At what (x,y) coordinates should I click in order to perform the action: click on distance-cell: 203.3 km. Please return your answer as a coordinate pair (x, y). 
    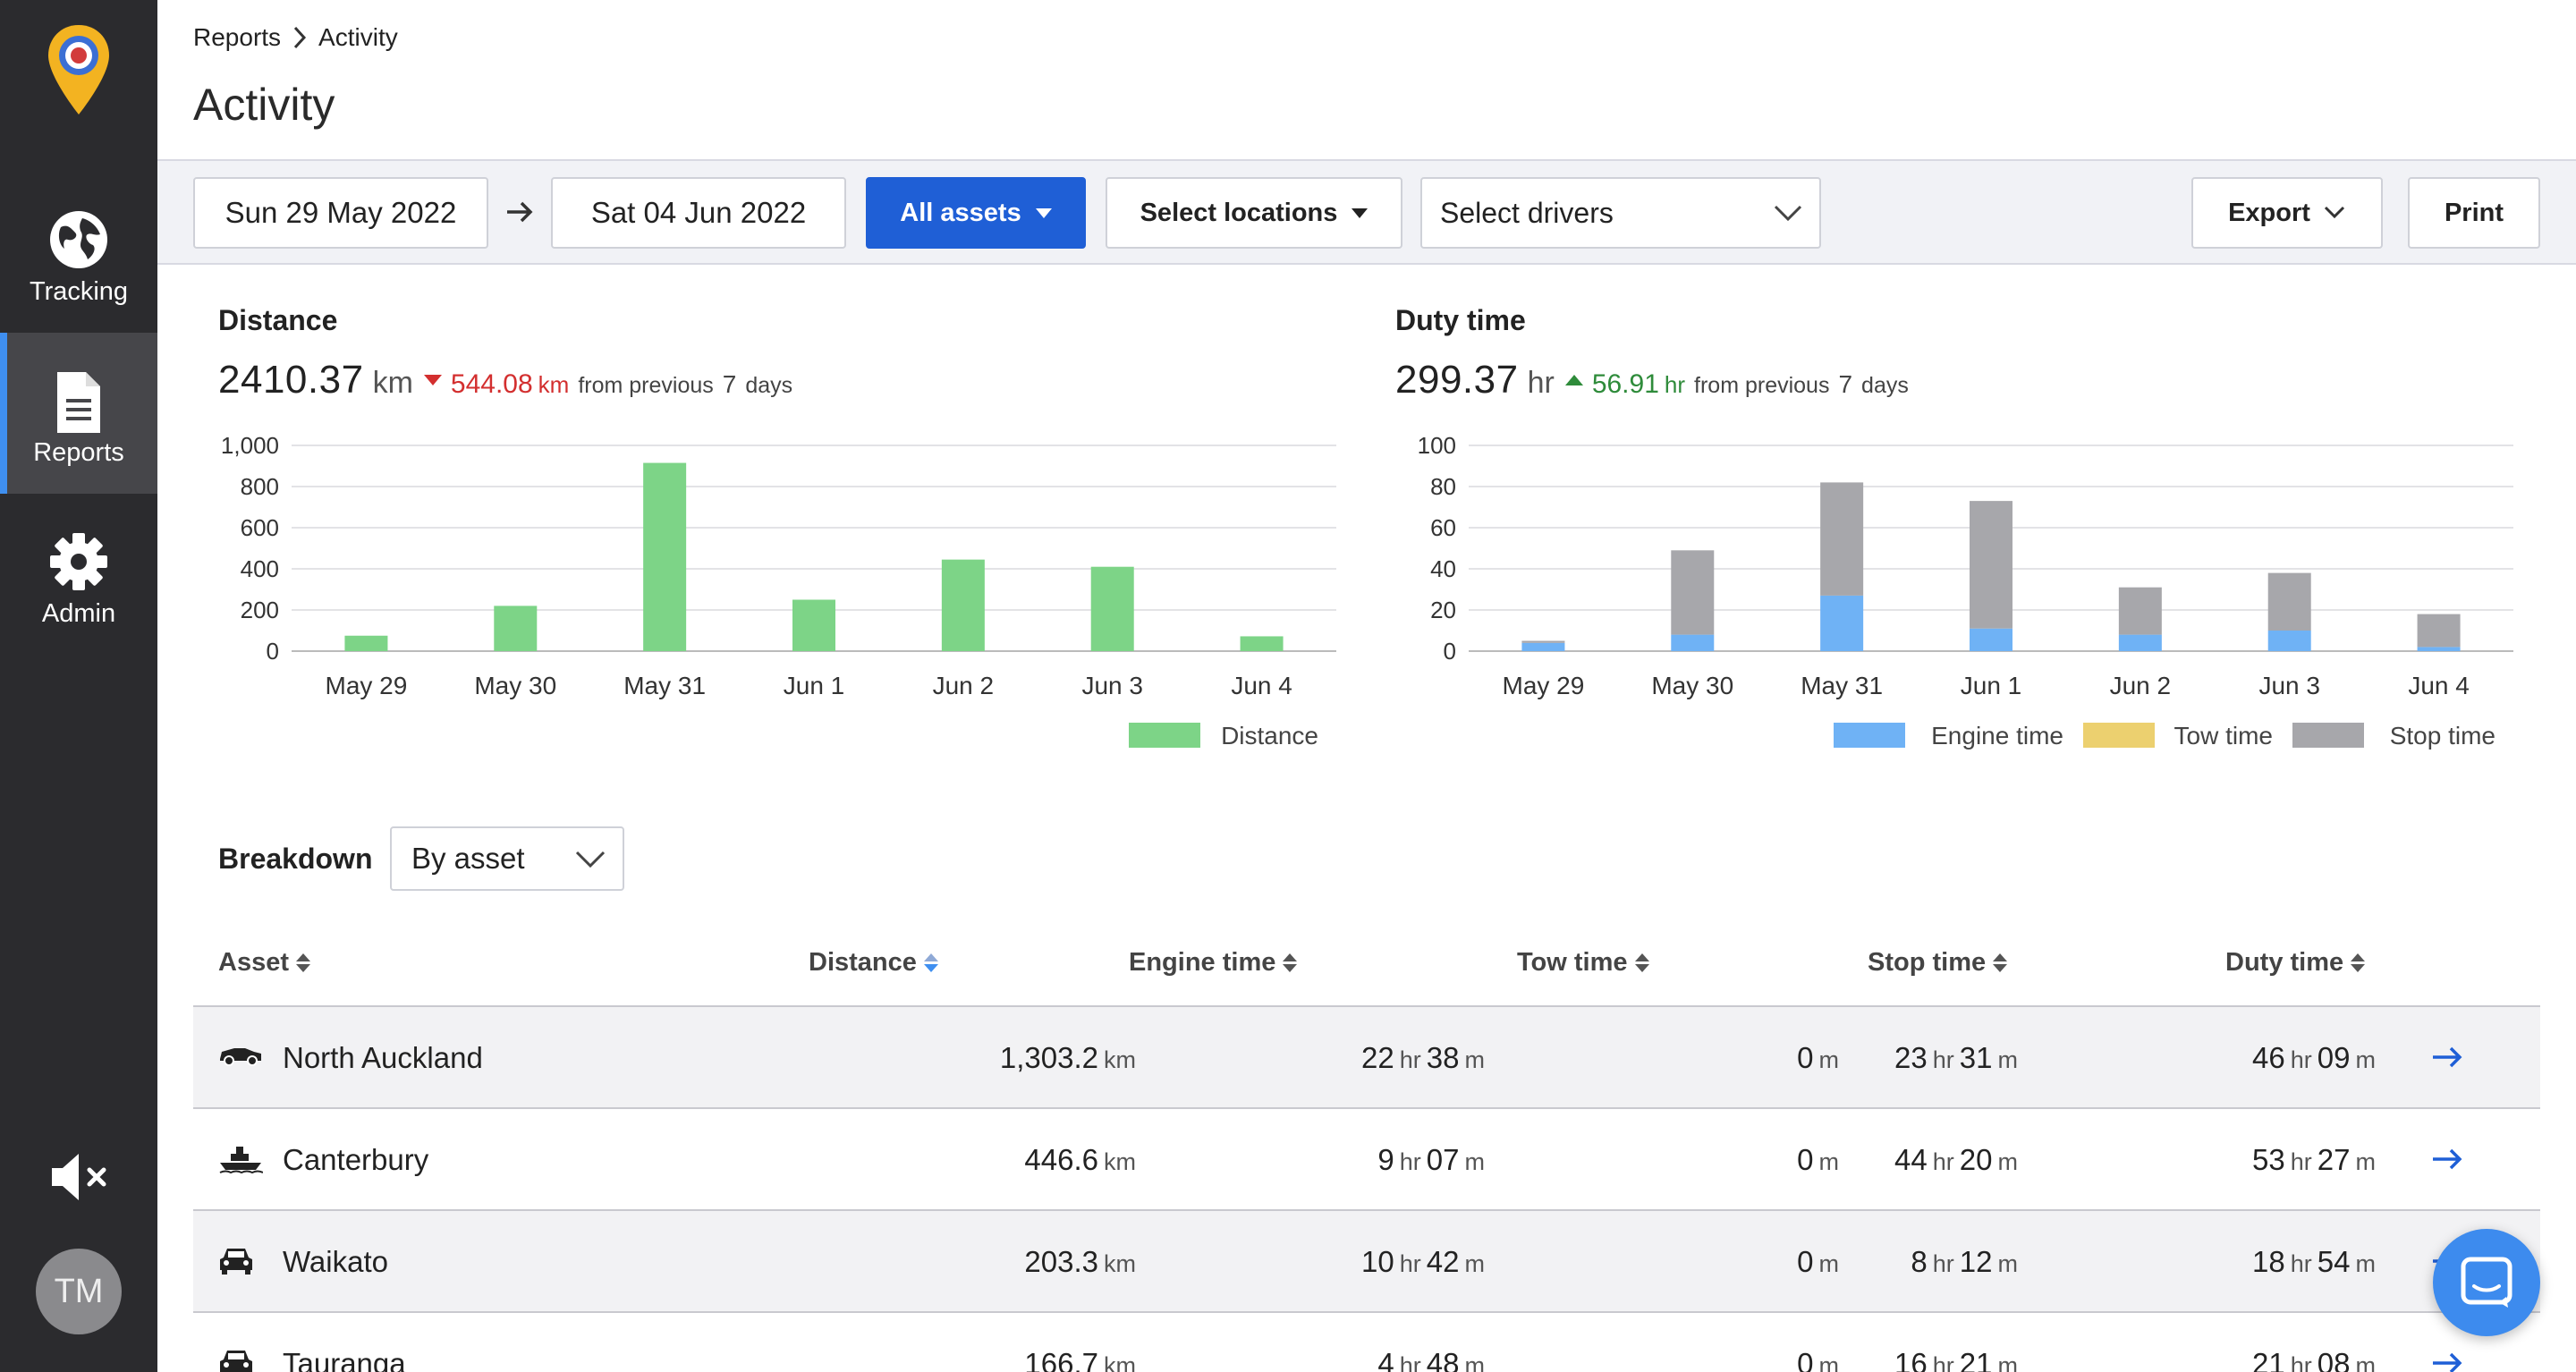
    Looking at the image, I should click on (1080, 1262).